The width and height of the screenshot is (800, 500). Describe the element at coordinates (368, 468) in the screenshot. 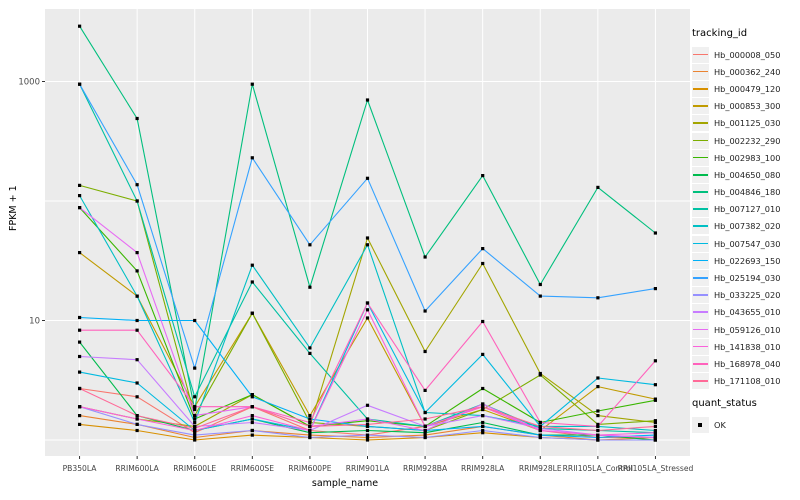

I see `x-tick-label: RRIM901LA` at that location.